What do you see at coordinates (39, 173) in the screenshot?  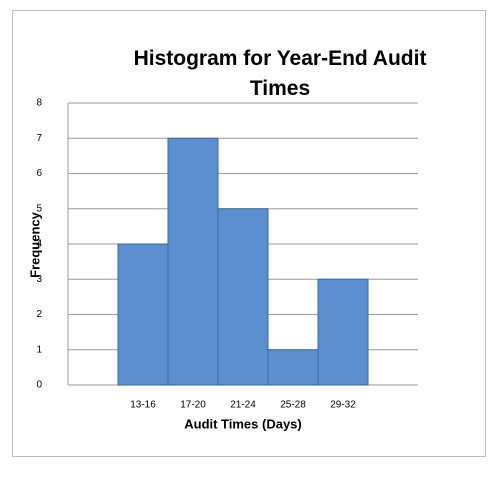 I see `y-tick-label: 6` at bounding box center [39, 173].